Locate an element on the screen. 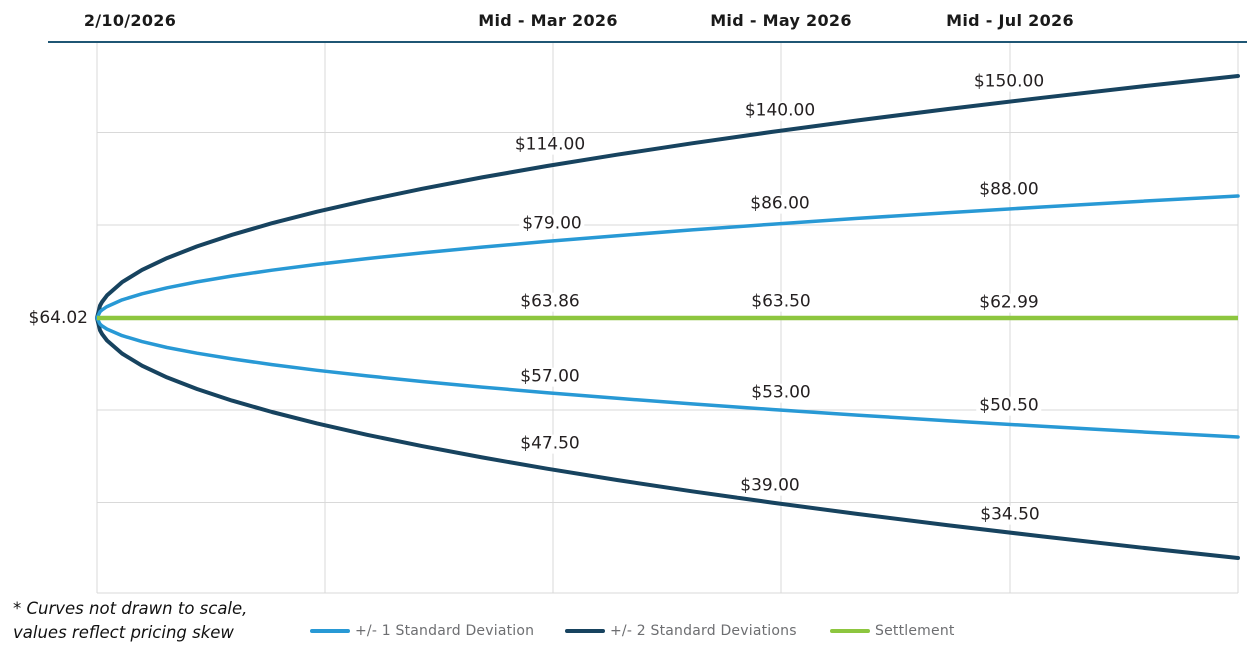 The image size is (1247, 652). label-sd2-lower-jul: $34.50 is located at coordinates (1010, 515).